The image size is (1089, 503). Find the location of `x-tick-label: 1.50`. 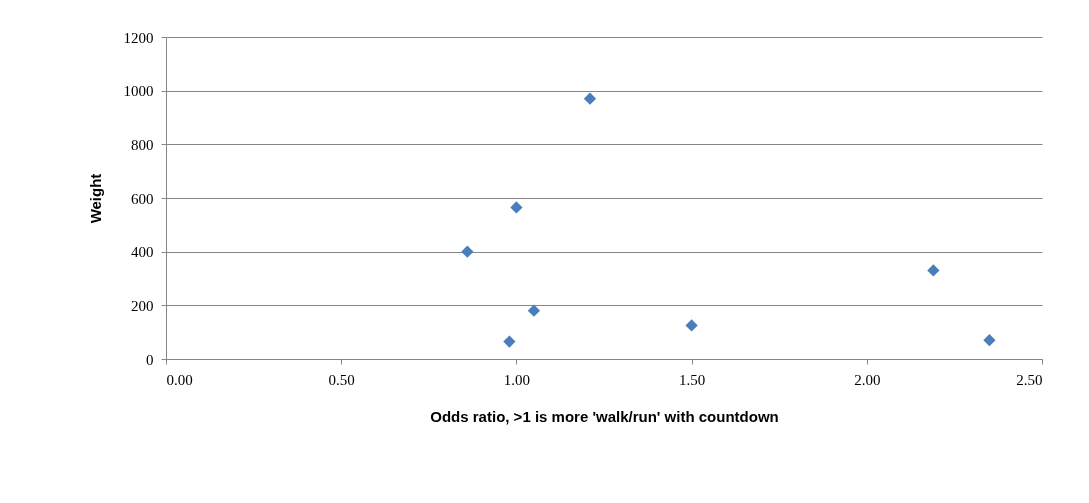

x-tick-label: 1.50 is located at coordinates (692, 379).